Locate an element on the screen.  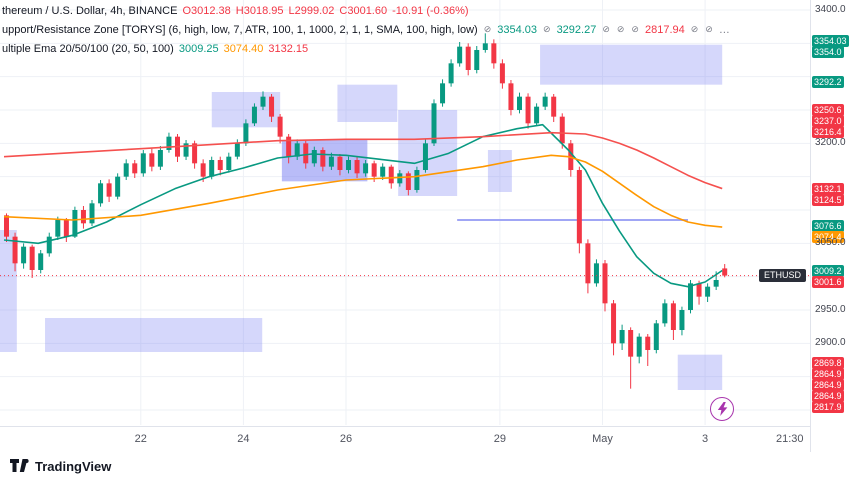
time-axis: 21:30 22 24 26 29 May 3 is located at coordinates (405, 439).